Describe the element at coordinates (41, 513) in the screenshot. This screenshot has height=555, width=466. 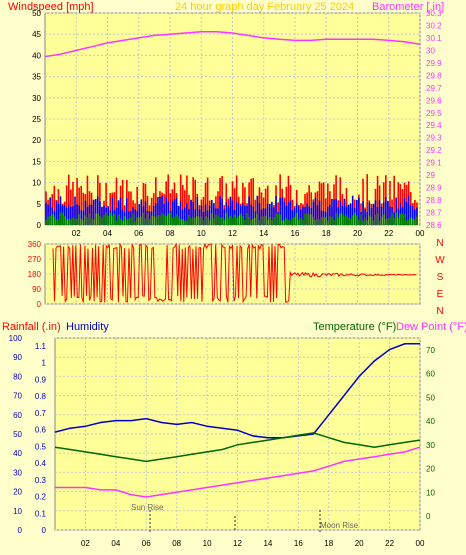
I see `rain-tick-label: 0.1` at that location.